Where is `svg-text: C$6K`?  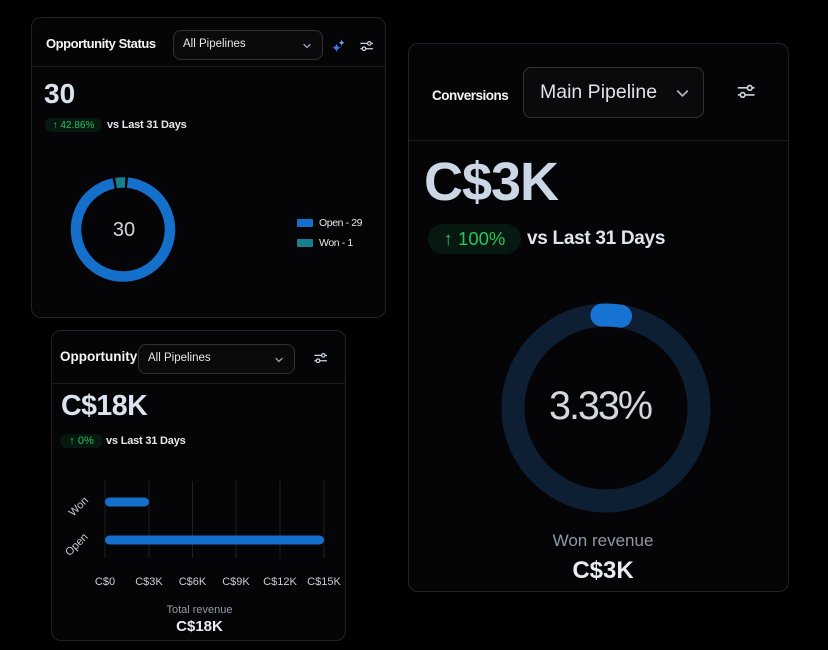
svg-text: C$6K is located at coordinates (193, 582).